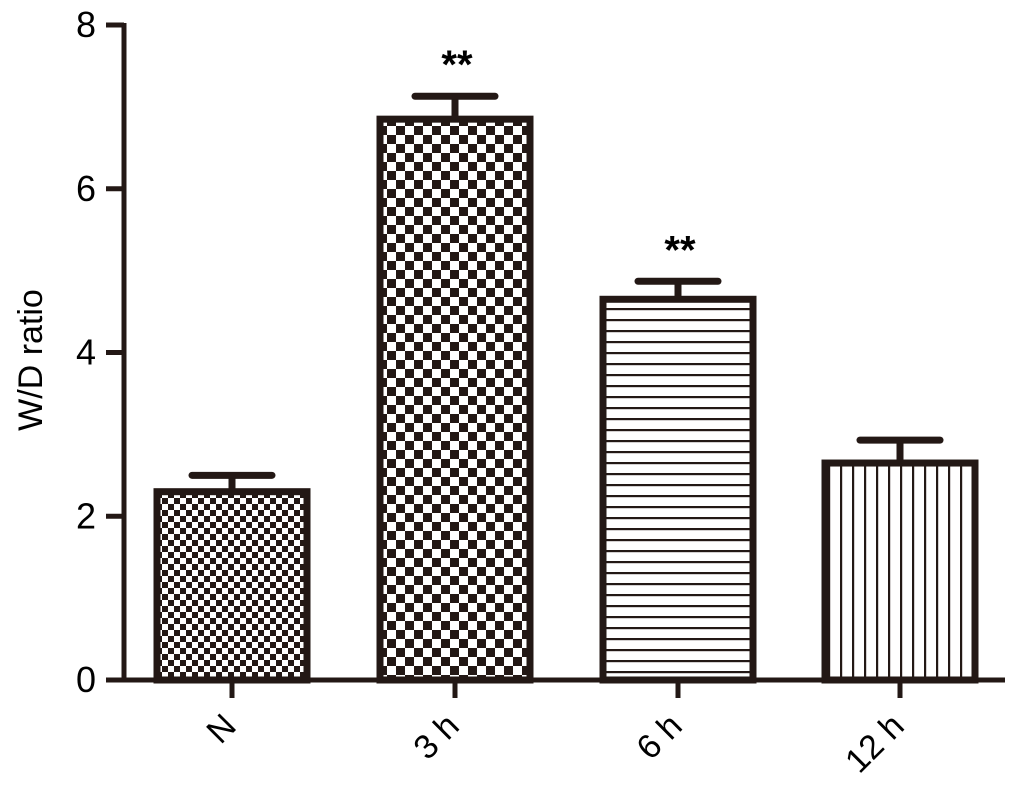 Image resolution: width=1028 pixels, height=801 pixels. Describe the element at coordinates (900, 571) in the screenshot. I see `bar-12-h` at that location.